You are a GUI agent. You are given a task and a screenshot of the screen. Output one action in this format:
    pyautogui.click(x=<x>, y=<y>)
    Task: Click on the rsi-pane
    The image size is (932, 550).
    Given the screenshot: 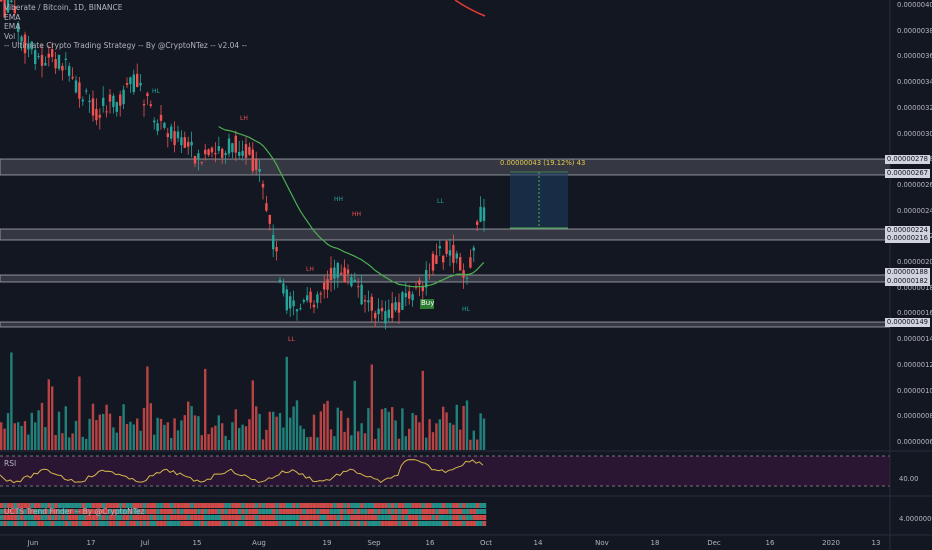 What is the action you would take?
    pyautogui.click(x=445, y=471)
    